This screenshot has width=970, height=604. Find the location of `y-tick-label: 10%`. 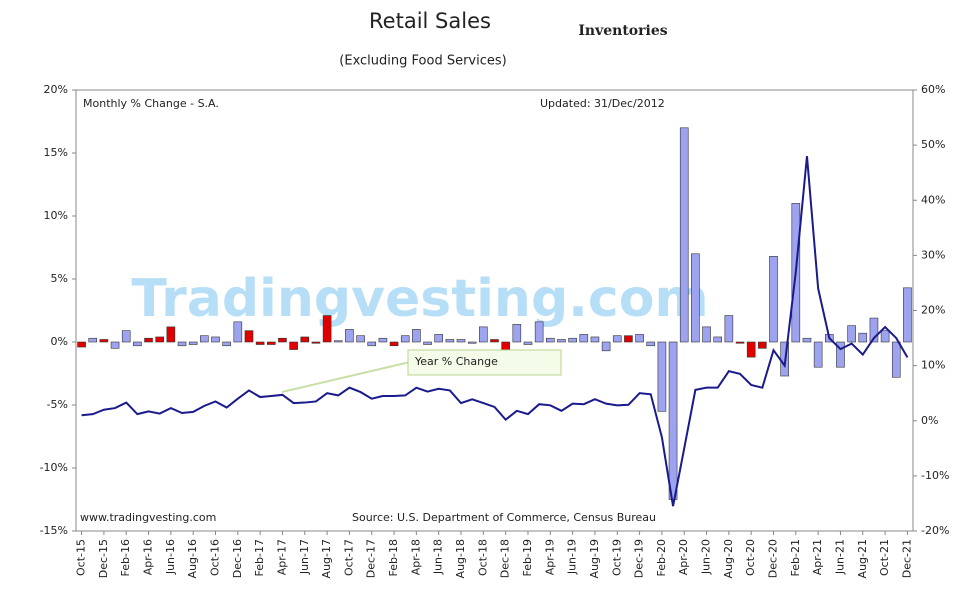

y-tick-label: 10% is located at coordinates (56, 215).